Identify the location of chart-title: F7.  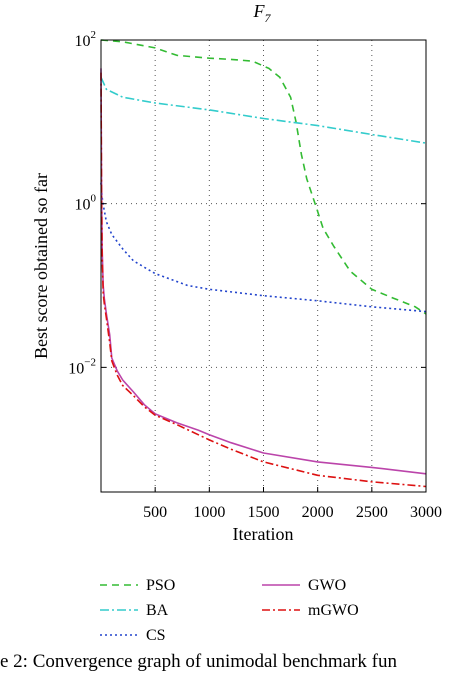
(262, 13).